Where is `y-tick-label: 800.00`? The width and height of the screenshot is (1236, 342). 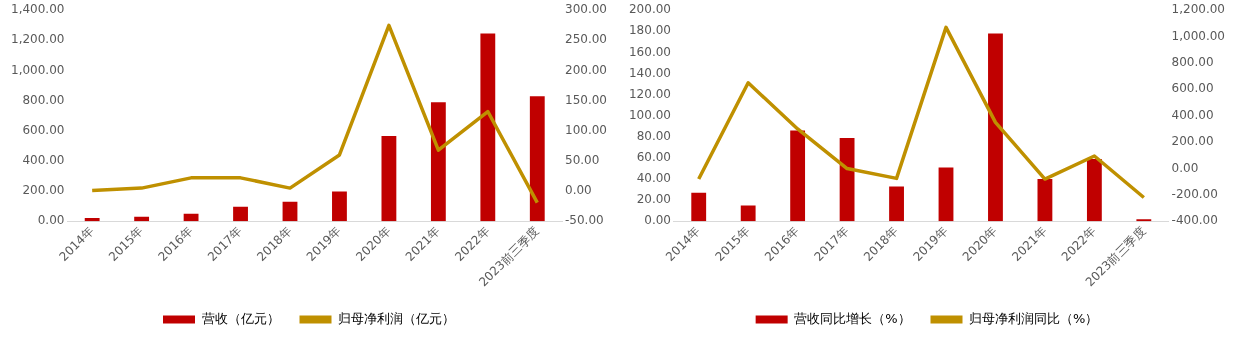 y-tick-label: 800.00 is located at coordinates (43, 99).